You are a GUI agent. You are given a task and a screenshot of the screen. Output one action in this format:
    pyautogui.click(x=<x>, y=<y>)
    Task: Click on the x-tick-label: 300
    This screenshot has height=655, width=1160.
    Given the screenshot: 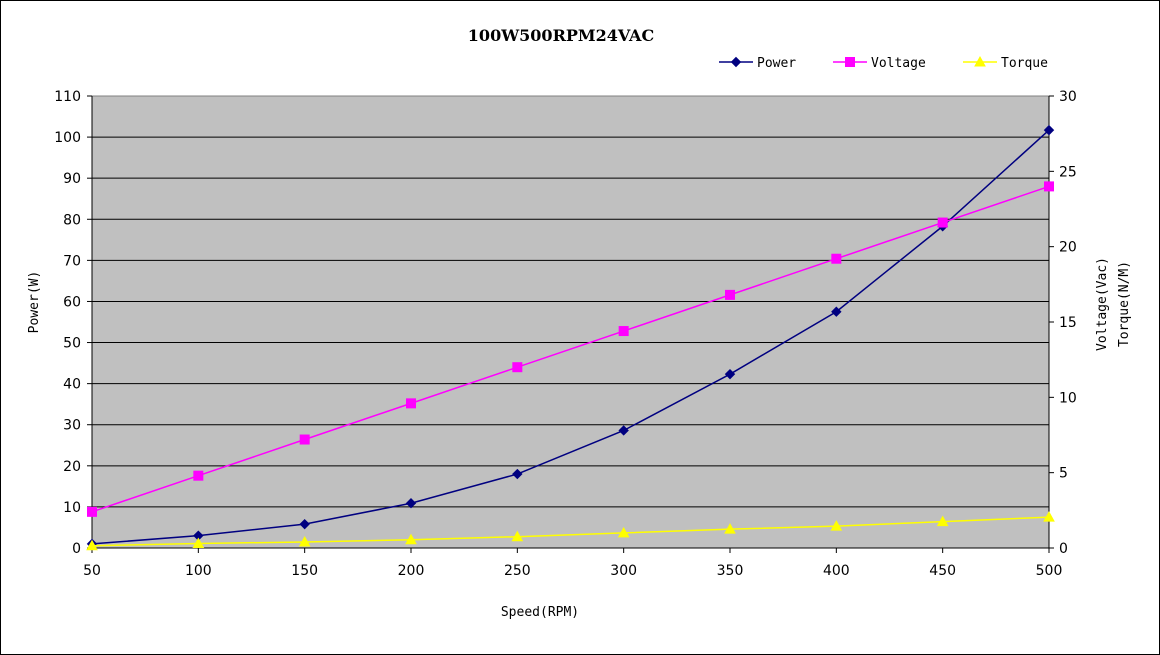 What is the action you would take?
    pyautogui.click(x=623, y=571)
    